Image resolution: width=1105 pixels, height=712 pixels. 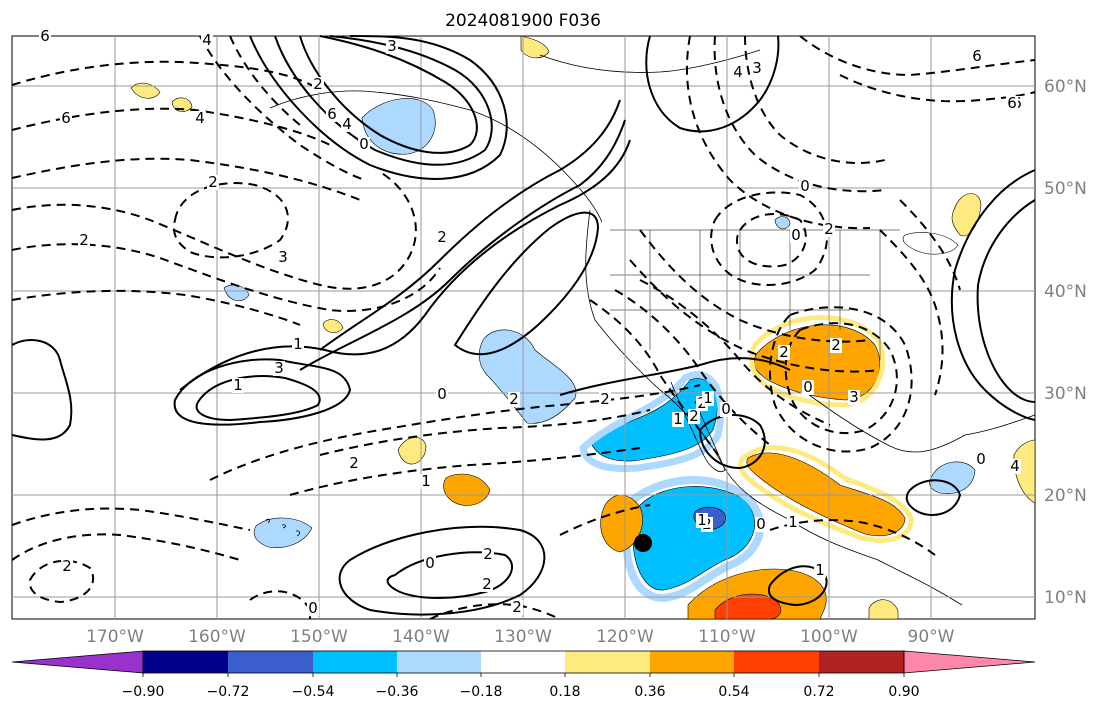 What do you see at coordinates (883, 609) in the screenshot?
I see `positive-anomaly-far-south` at bounding box center [883, 609].